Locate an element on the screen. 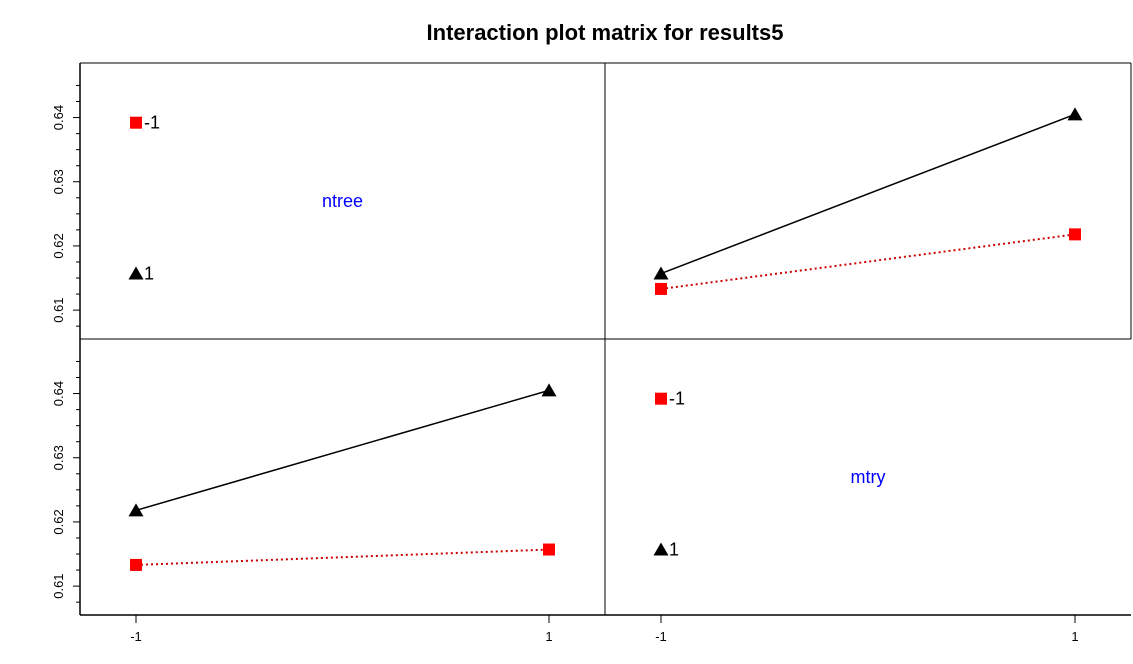 Image resolution: width=1133 pixels, height=664 pixels. factor-label: ntree is located at coordinates (342, 201).